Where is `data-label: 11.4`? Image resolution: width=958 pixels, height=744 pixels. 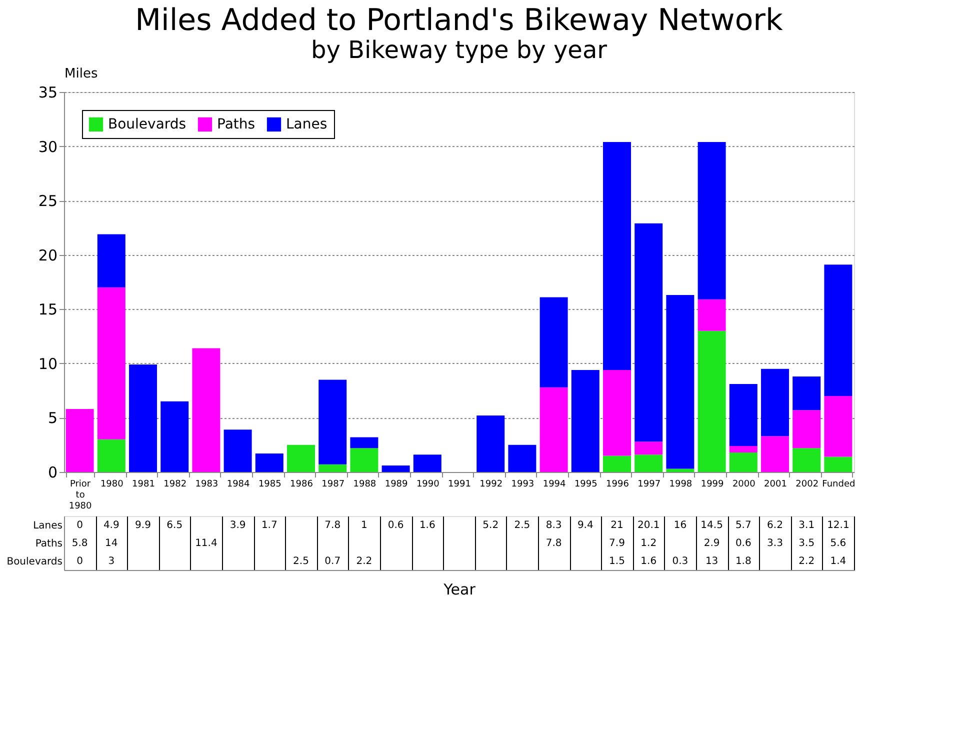
data-label: 11.4 is located at coordinates (206, 543).